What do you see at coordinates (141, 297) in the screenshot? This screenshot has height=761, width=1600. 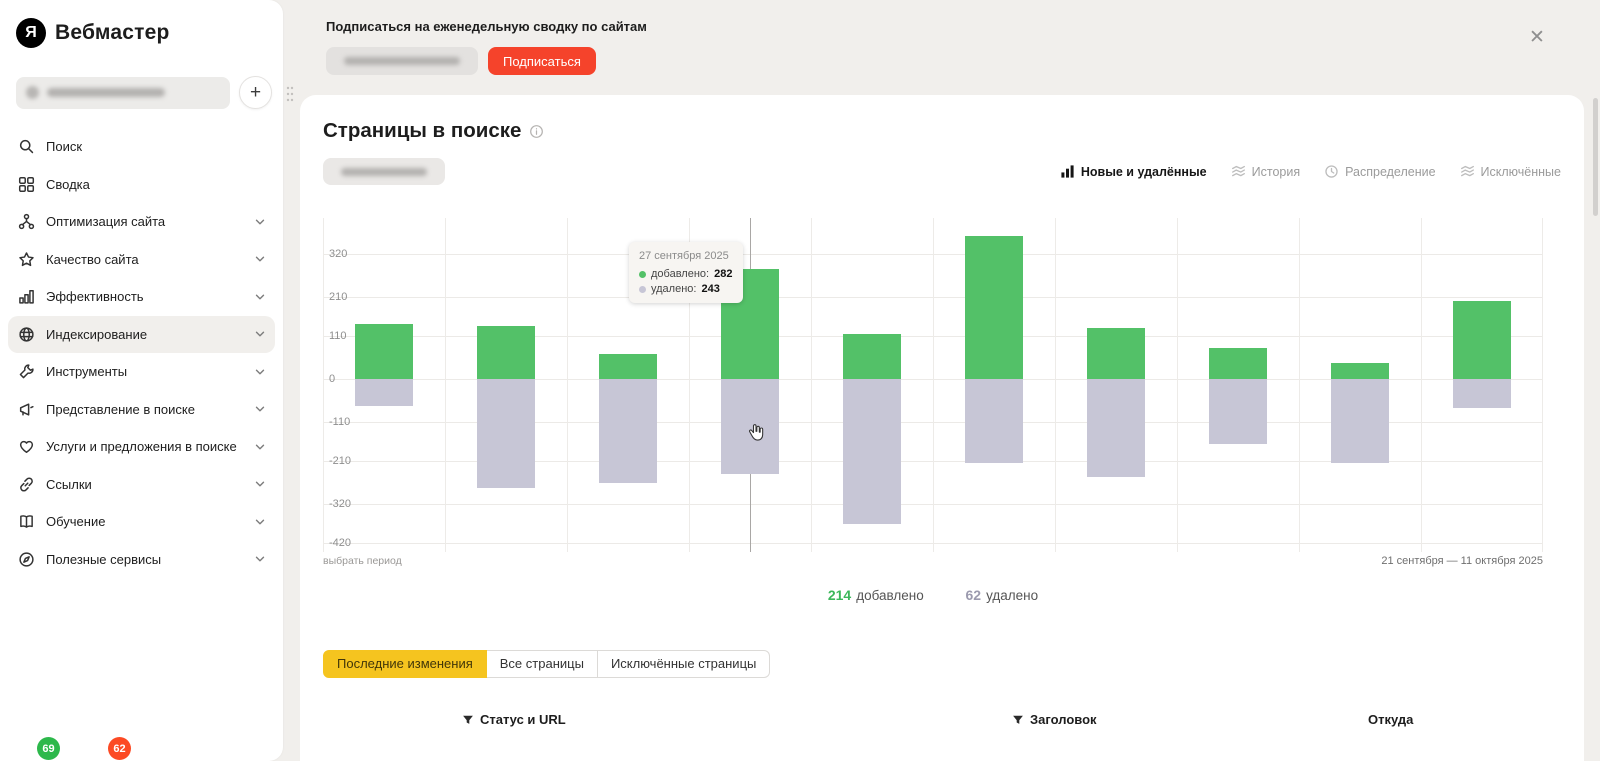 I see `sidebar-item-efficiency: Эффективность` at bounding box center [141, 297].